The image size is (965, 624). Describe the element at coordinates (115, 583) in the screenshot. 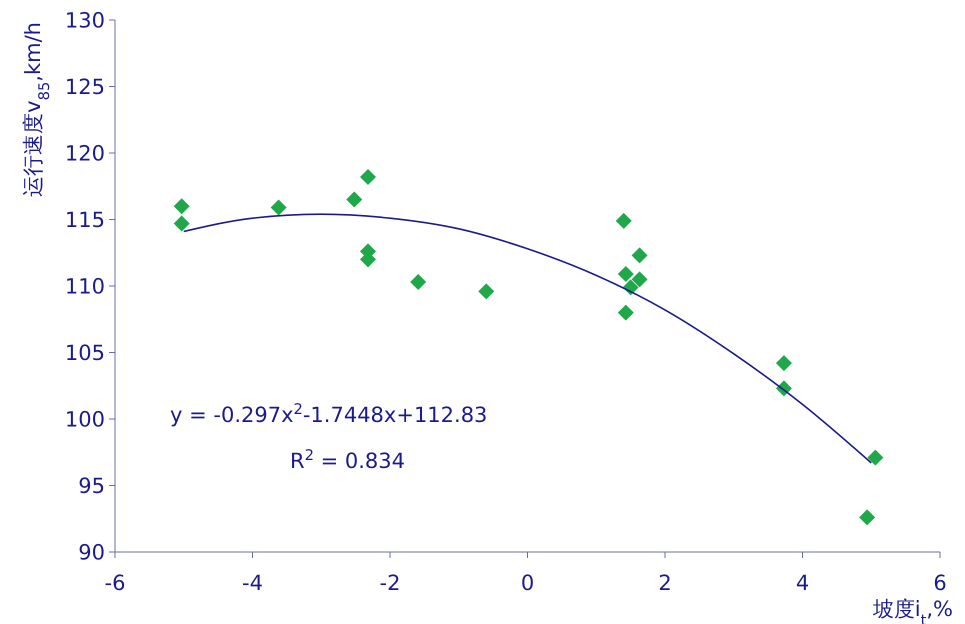

I see `x-tick-label: -6` at that location.